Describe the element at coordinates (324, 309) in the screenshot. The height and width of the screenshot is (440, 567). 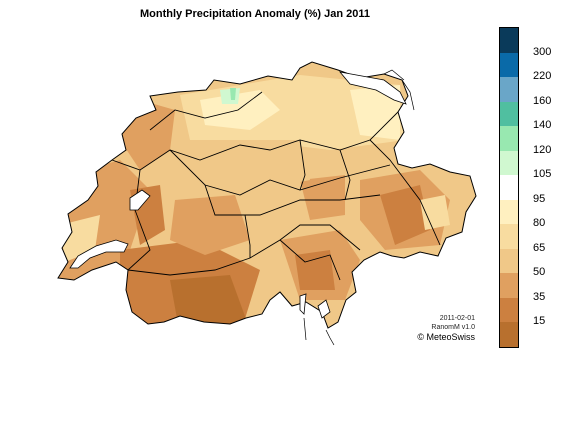
I see `lake-lugano` at that location.